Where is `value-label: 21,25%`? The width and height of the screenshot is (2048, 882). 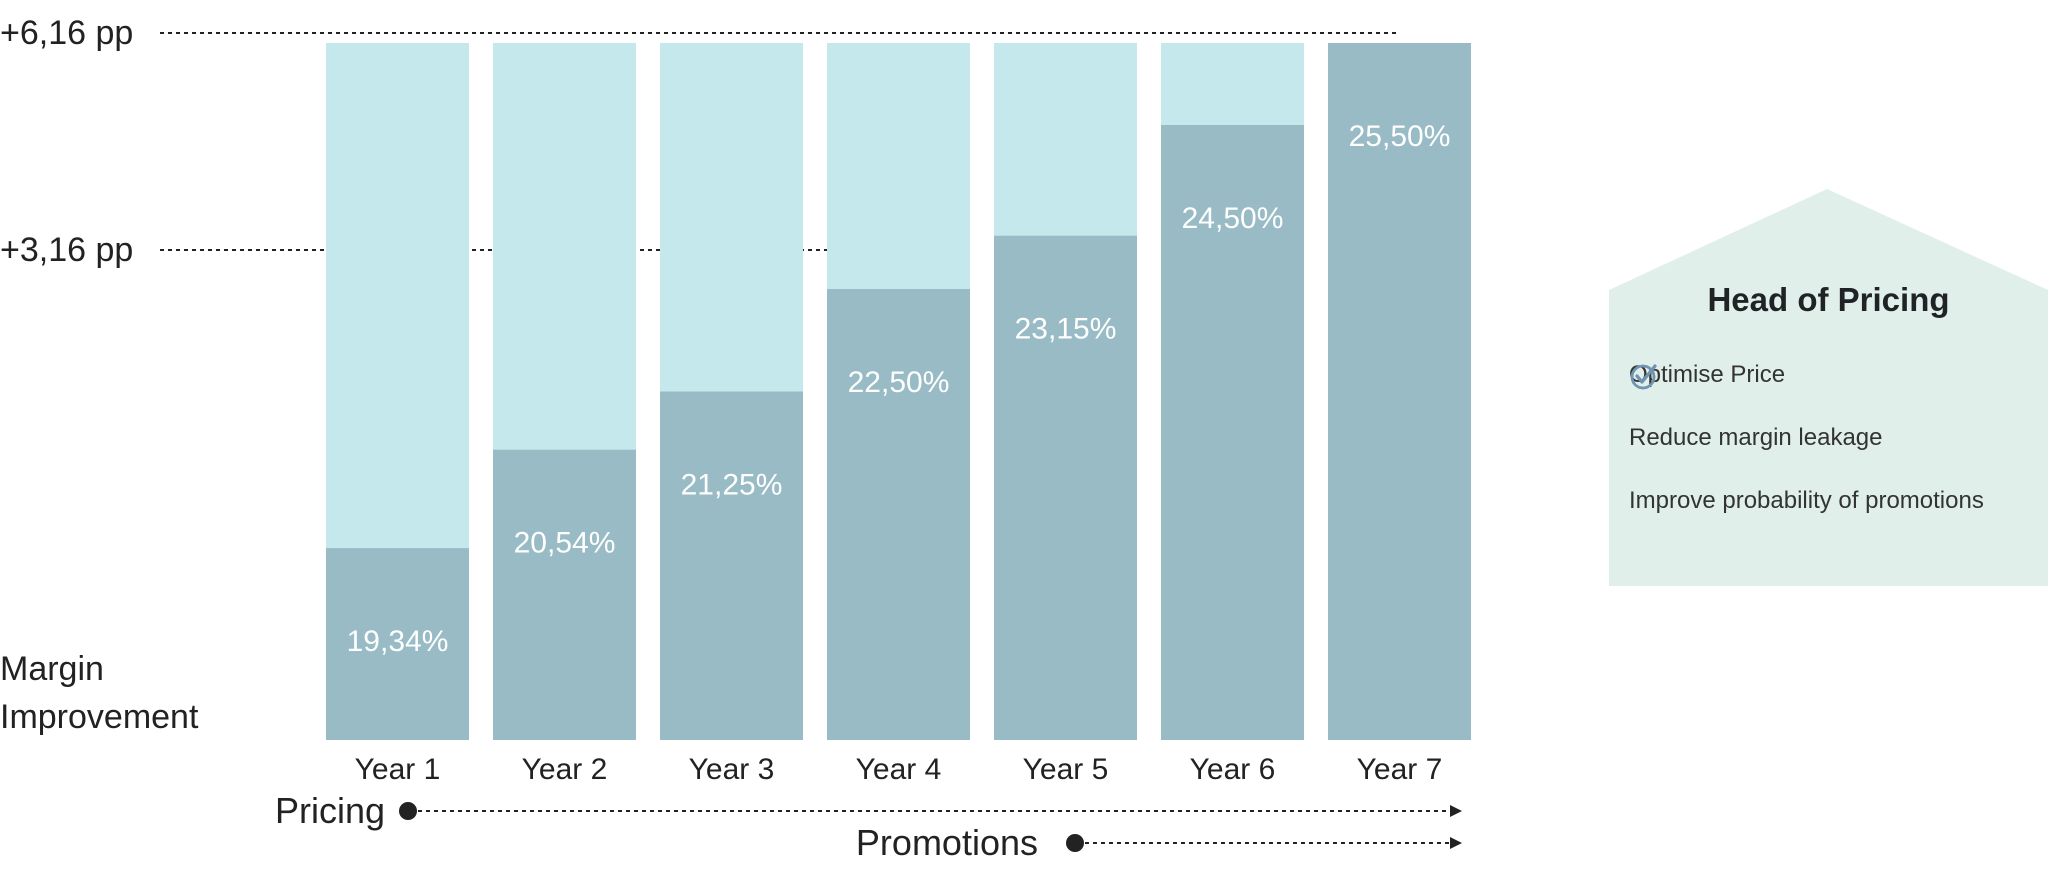 value-label: 21,25% is located at coordinates (732, 485).